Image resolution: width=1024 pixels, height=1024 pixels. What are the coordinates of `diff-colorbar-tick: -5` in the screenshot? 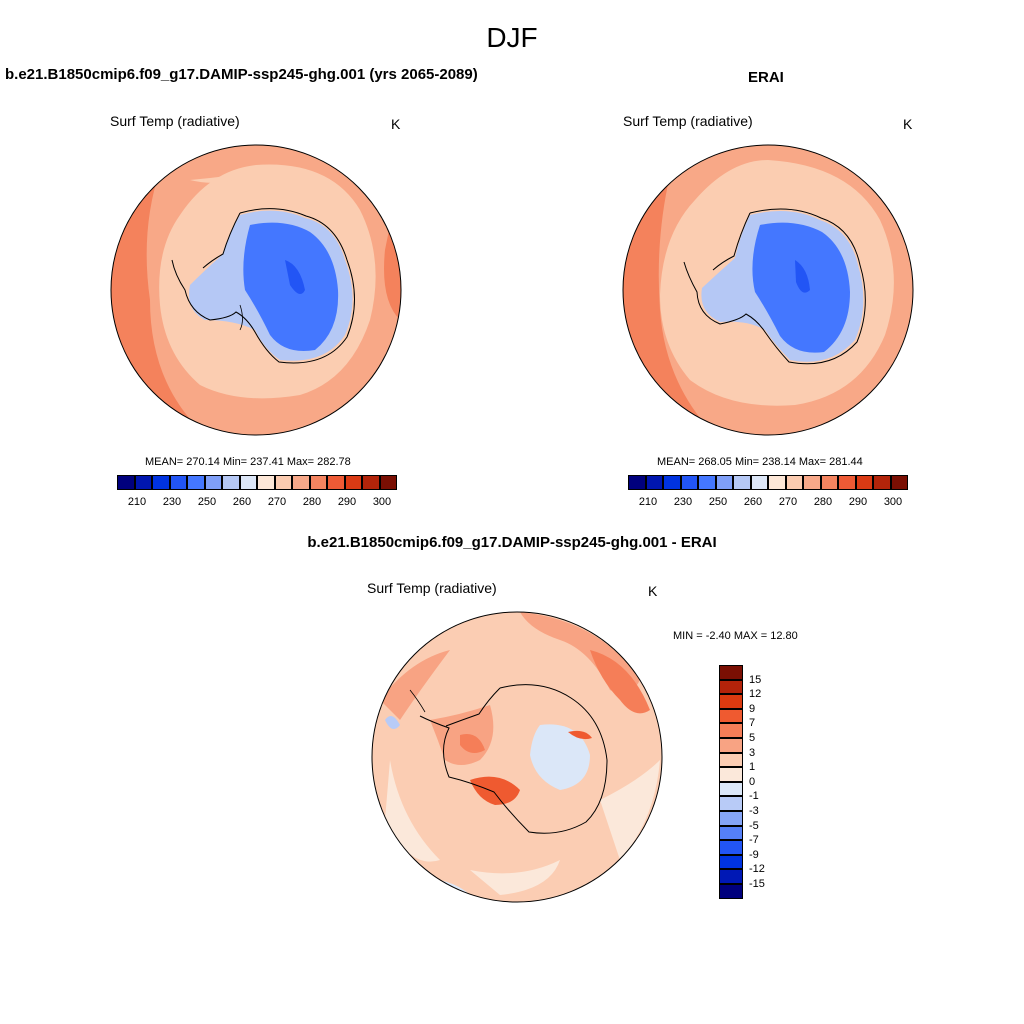 It's located at (754, 825).